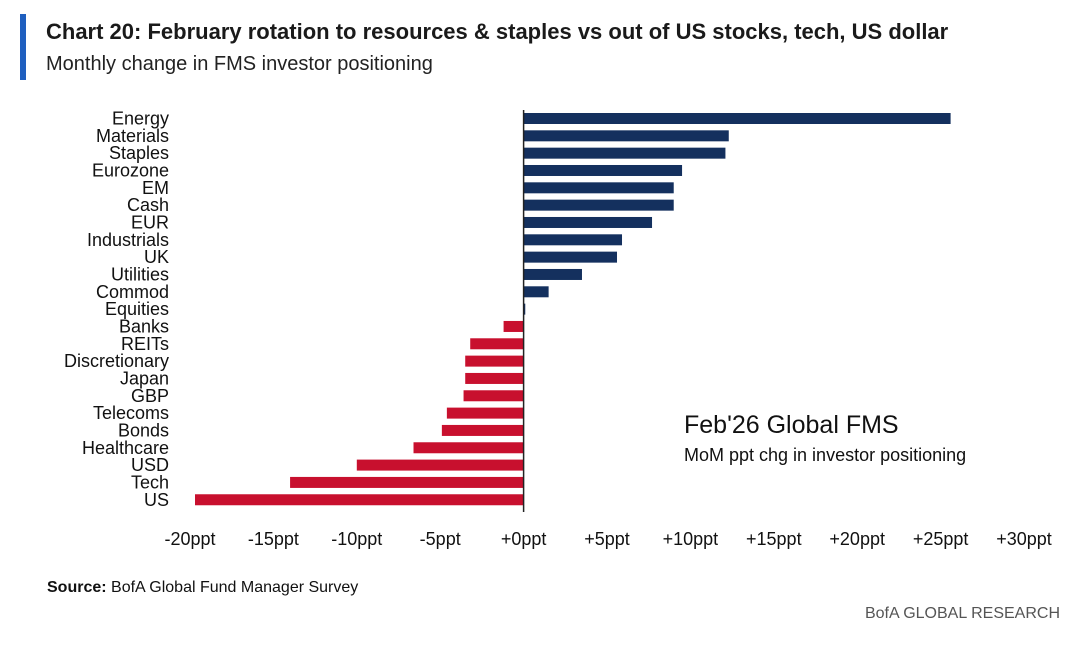 Image resolution: width=1080 pixels, height=650 pixels. What do you see at coordinates (624, 153) in the screenshot?
I see `bar-staples` at bounding box center [624, 153].